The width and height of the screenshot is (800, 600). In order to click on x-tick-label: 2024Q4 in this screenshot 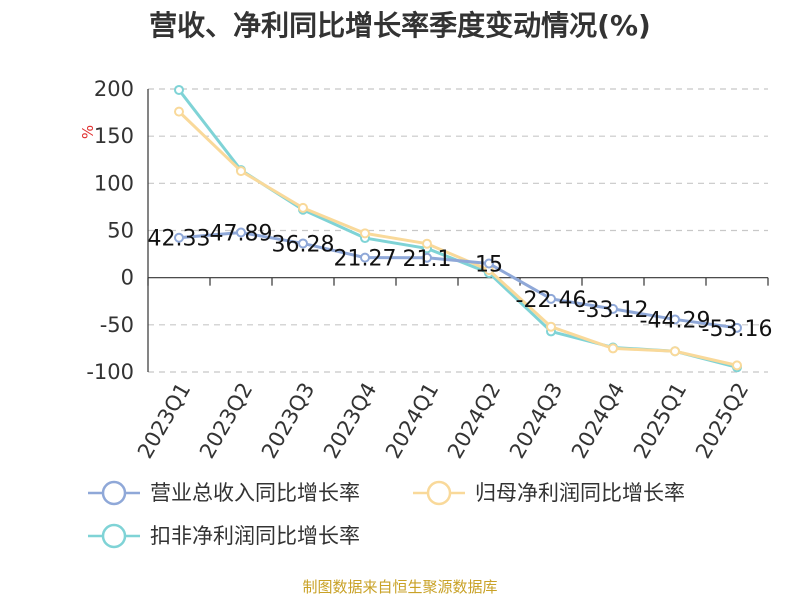, I will do `click(598, 421)`.